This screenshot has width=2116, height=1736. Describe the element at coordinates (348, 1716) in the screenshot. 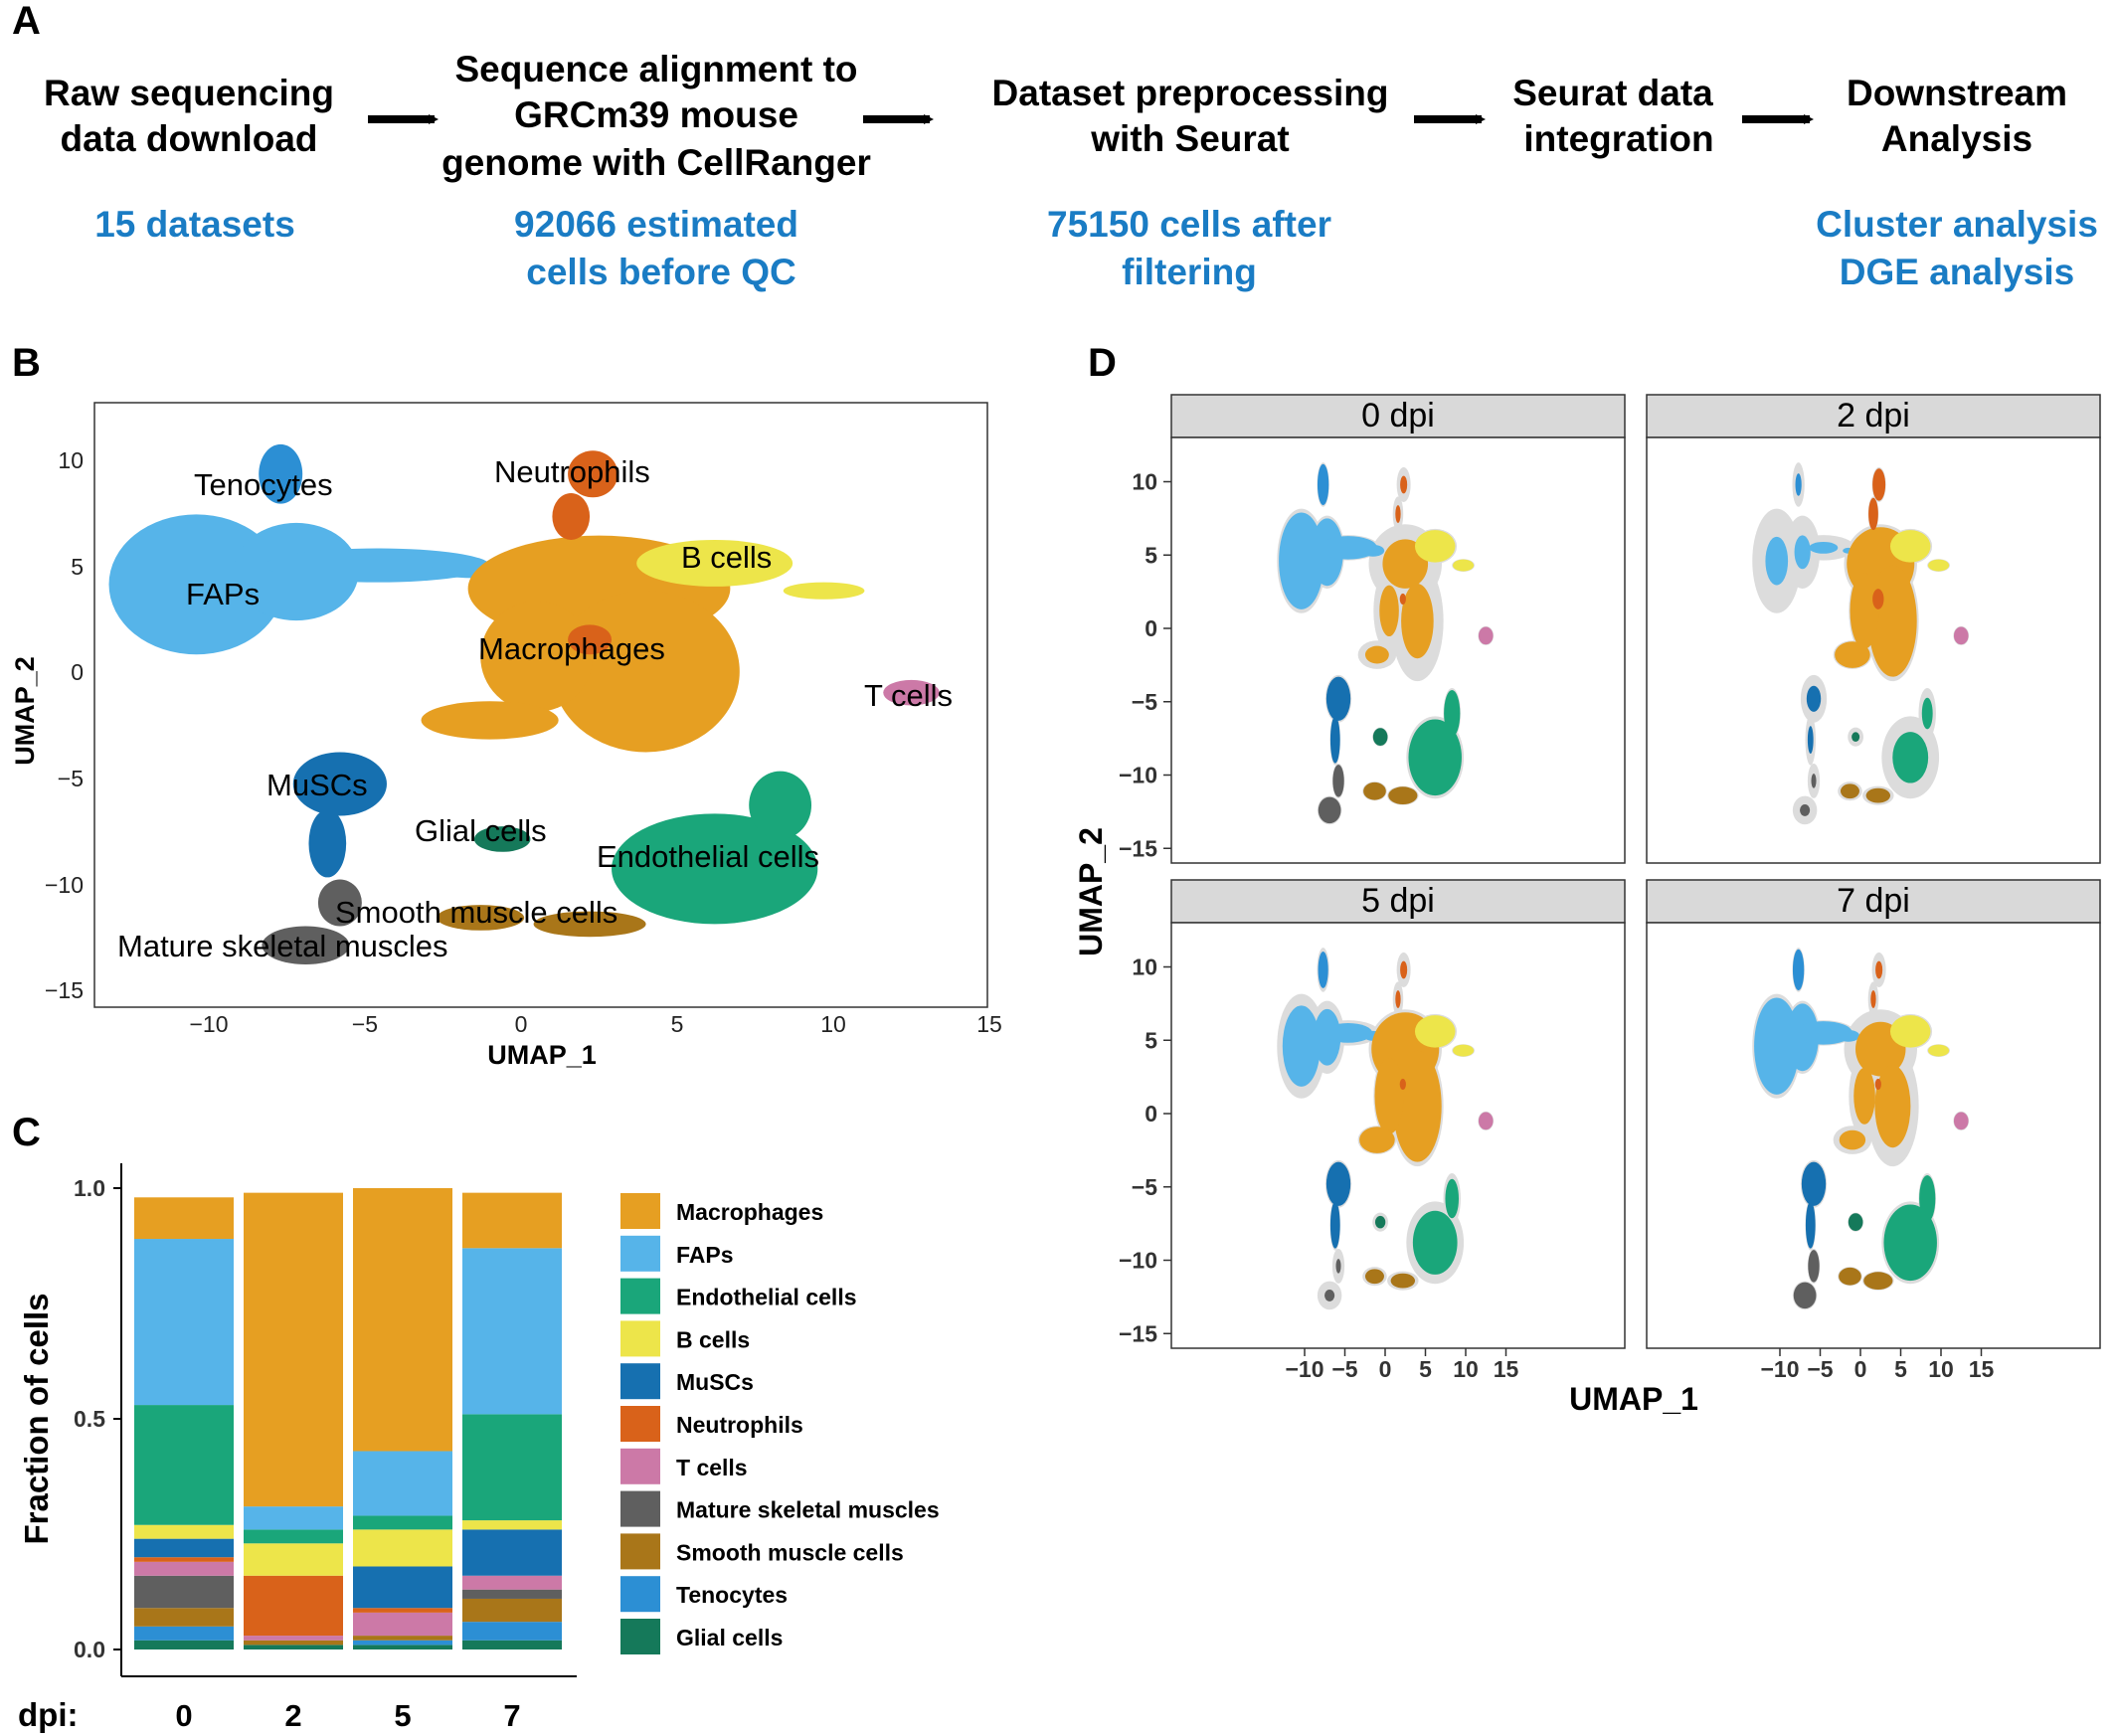

I see `c-x-ticks: 0 2 5 7` at that location.